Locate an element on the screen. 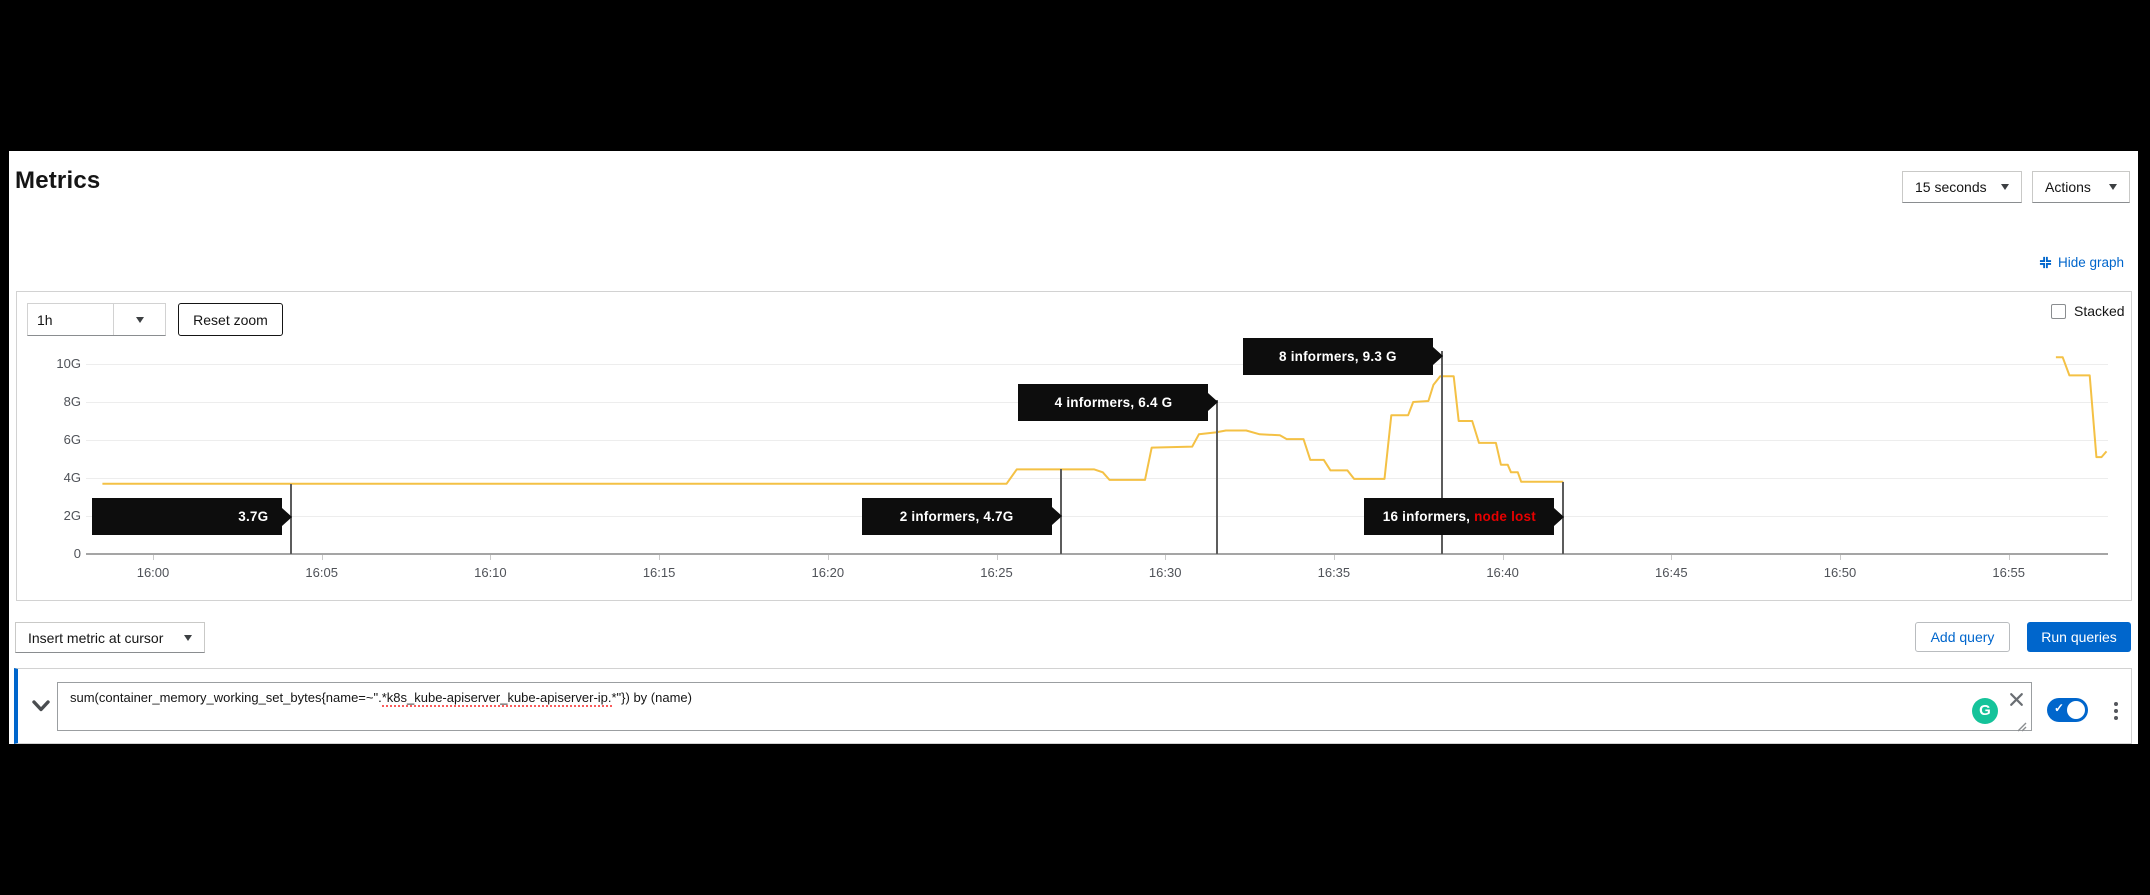 This screenshot has height=895, width=2150. y-axis-label: 8G is located at coordinates (72, 401).